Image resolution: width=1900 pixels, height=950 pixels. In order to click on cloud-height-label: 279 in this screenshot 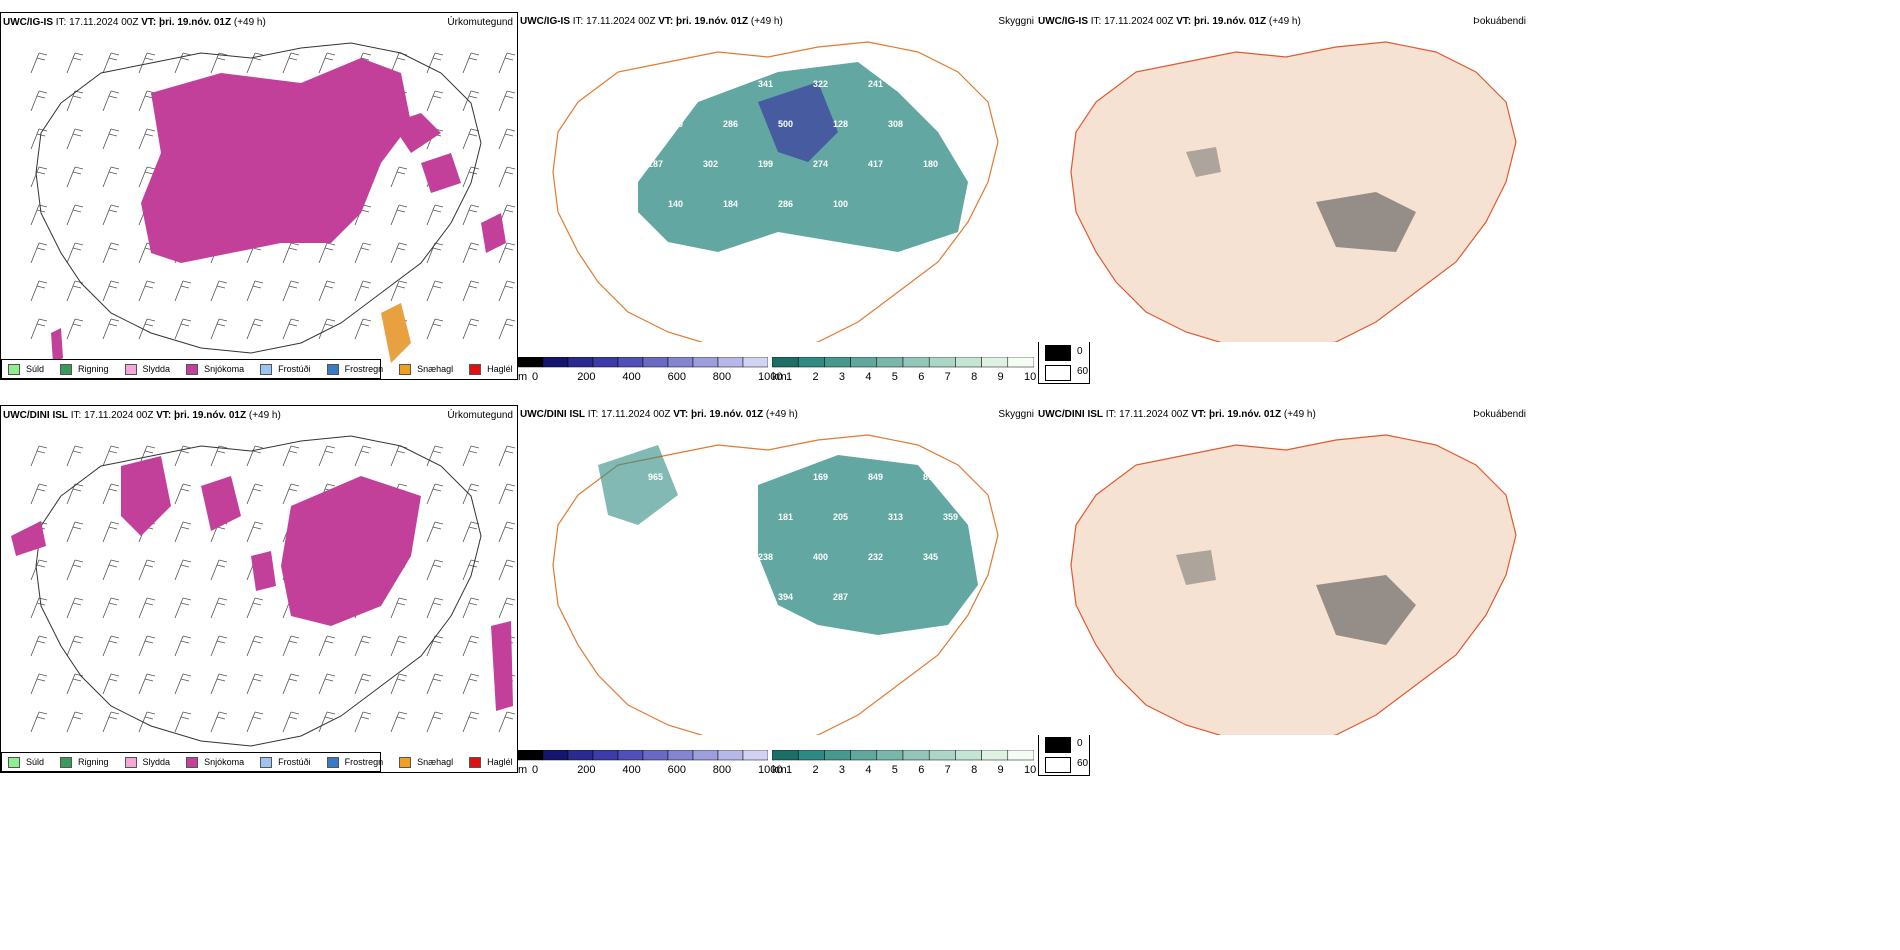, I will do `click(730, 597)`.